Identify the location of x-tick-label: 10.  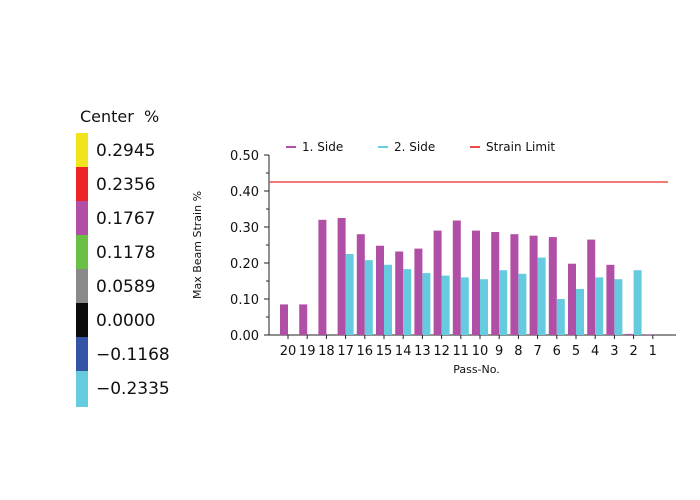
(480, 351).